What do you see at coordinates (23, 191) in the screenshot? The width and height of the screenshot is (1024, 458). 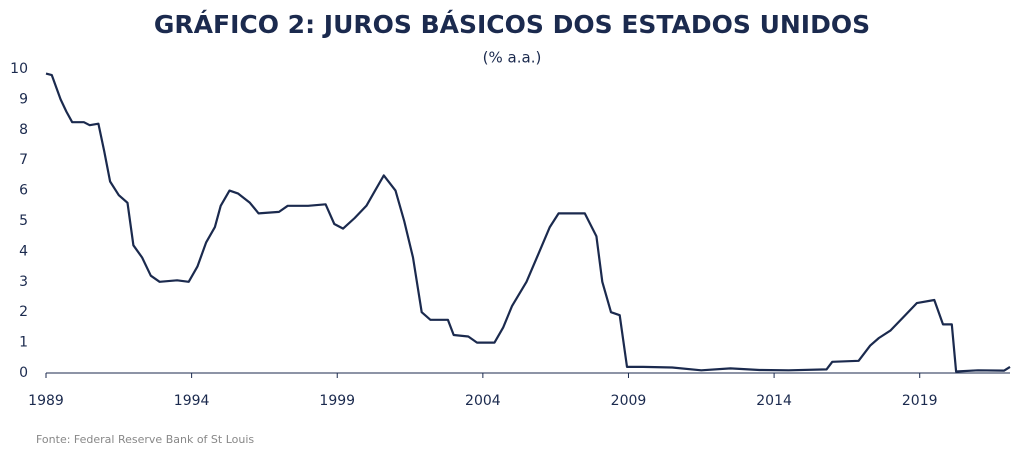 I see `y-tick-label: 6` at bounding box center [23, 191].